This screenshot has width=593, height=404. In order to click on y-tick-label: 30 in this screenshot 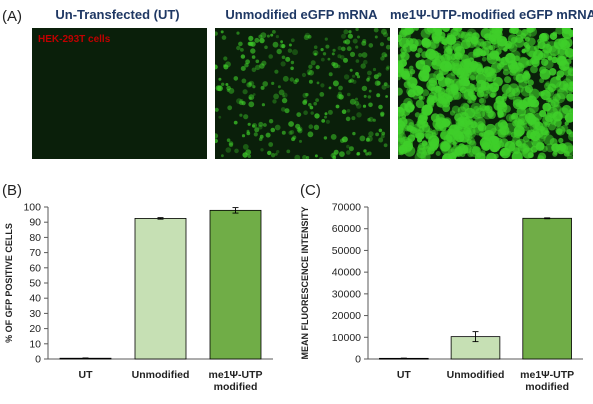, I will do `click(35, 314)`.